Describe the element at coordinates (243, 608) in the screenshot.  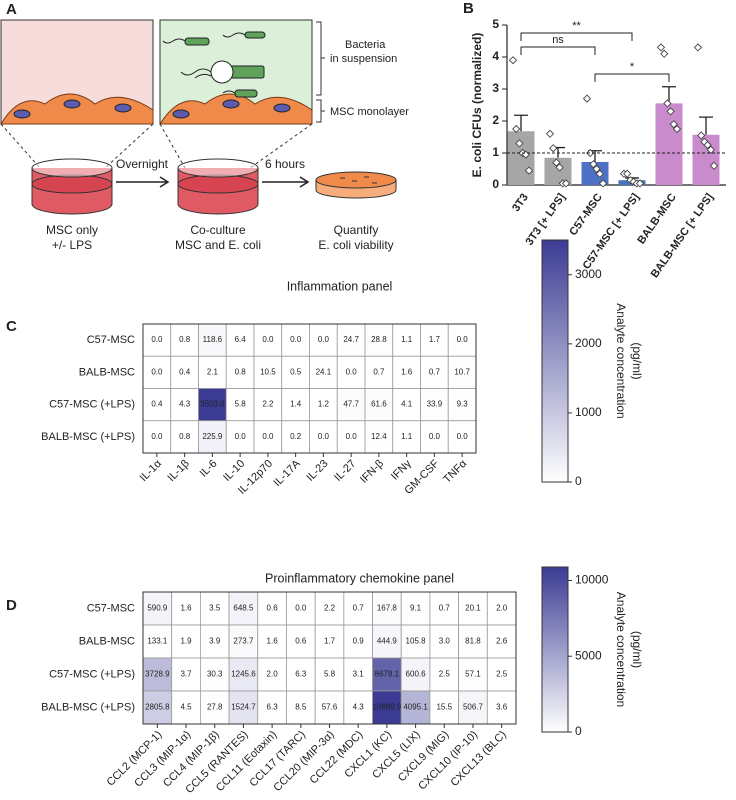
I see `cell-label: 648.5` at that location.